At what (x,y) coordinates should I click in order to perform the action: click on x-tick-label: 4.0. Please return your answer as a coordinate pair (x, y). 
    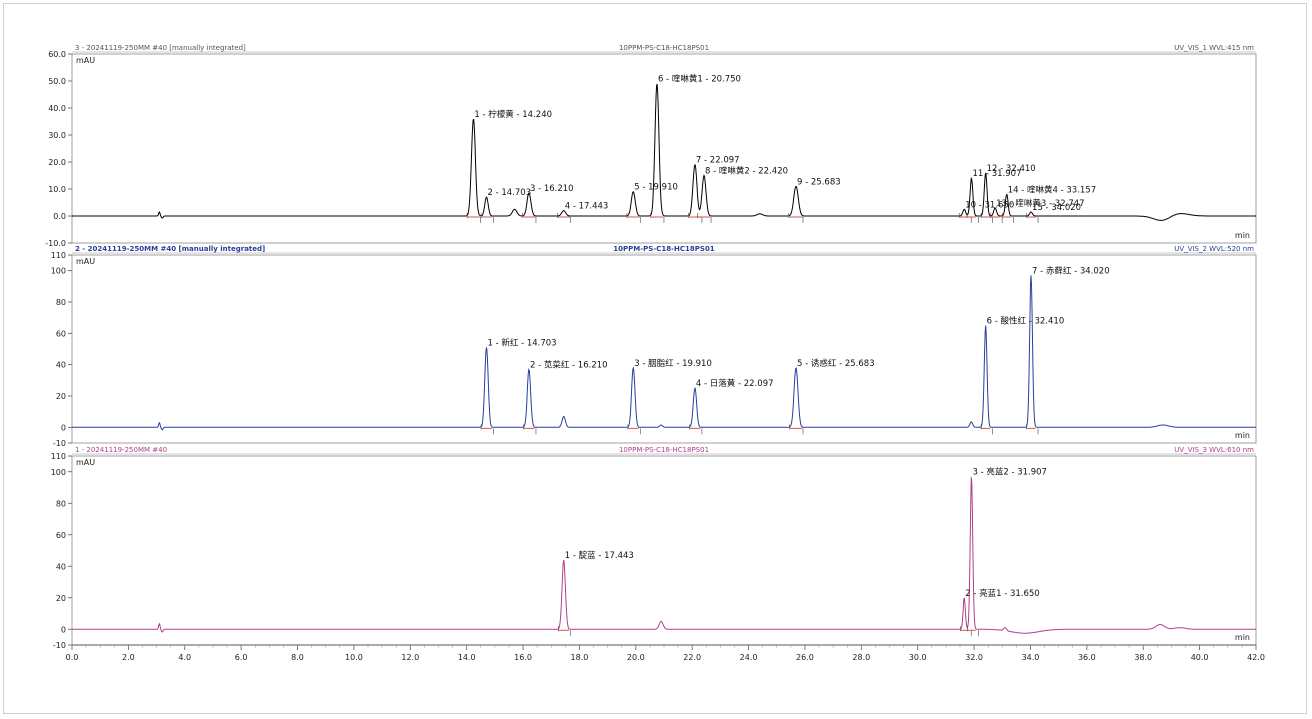
    Looking at the image, I should click on (184, 657).